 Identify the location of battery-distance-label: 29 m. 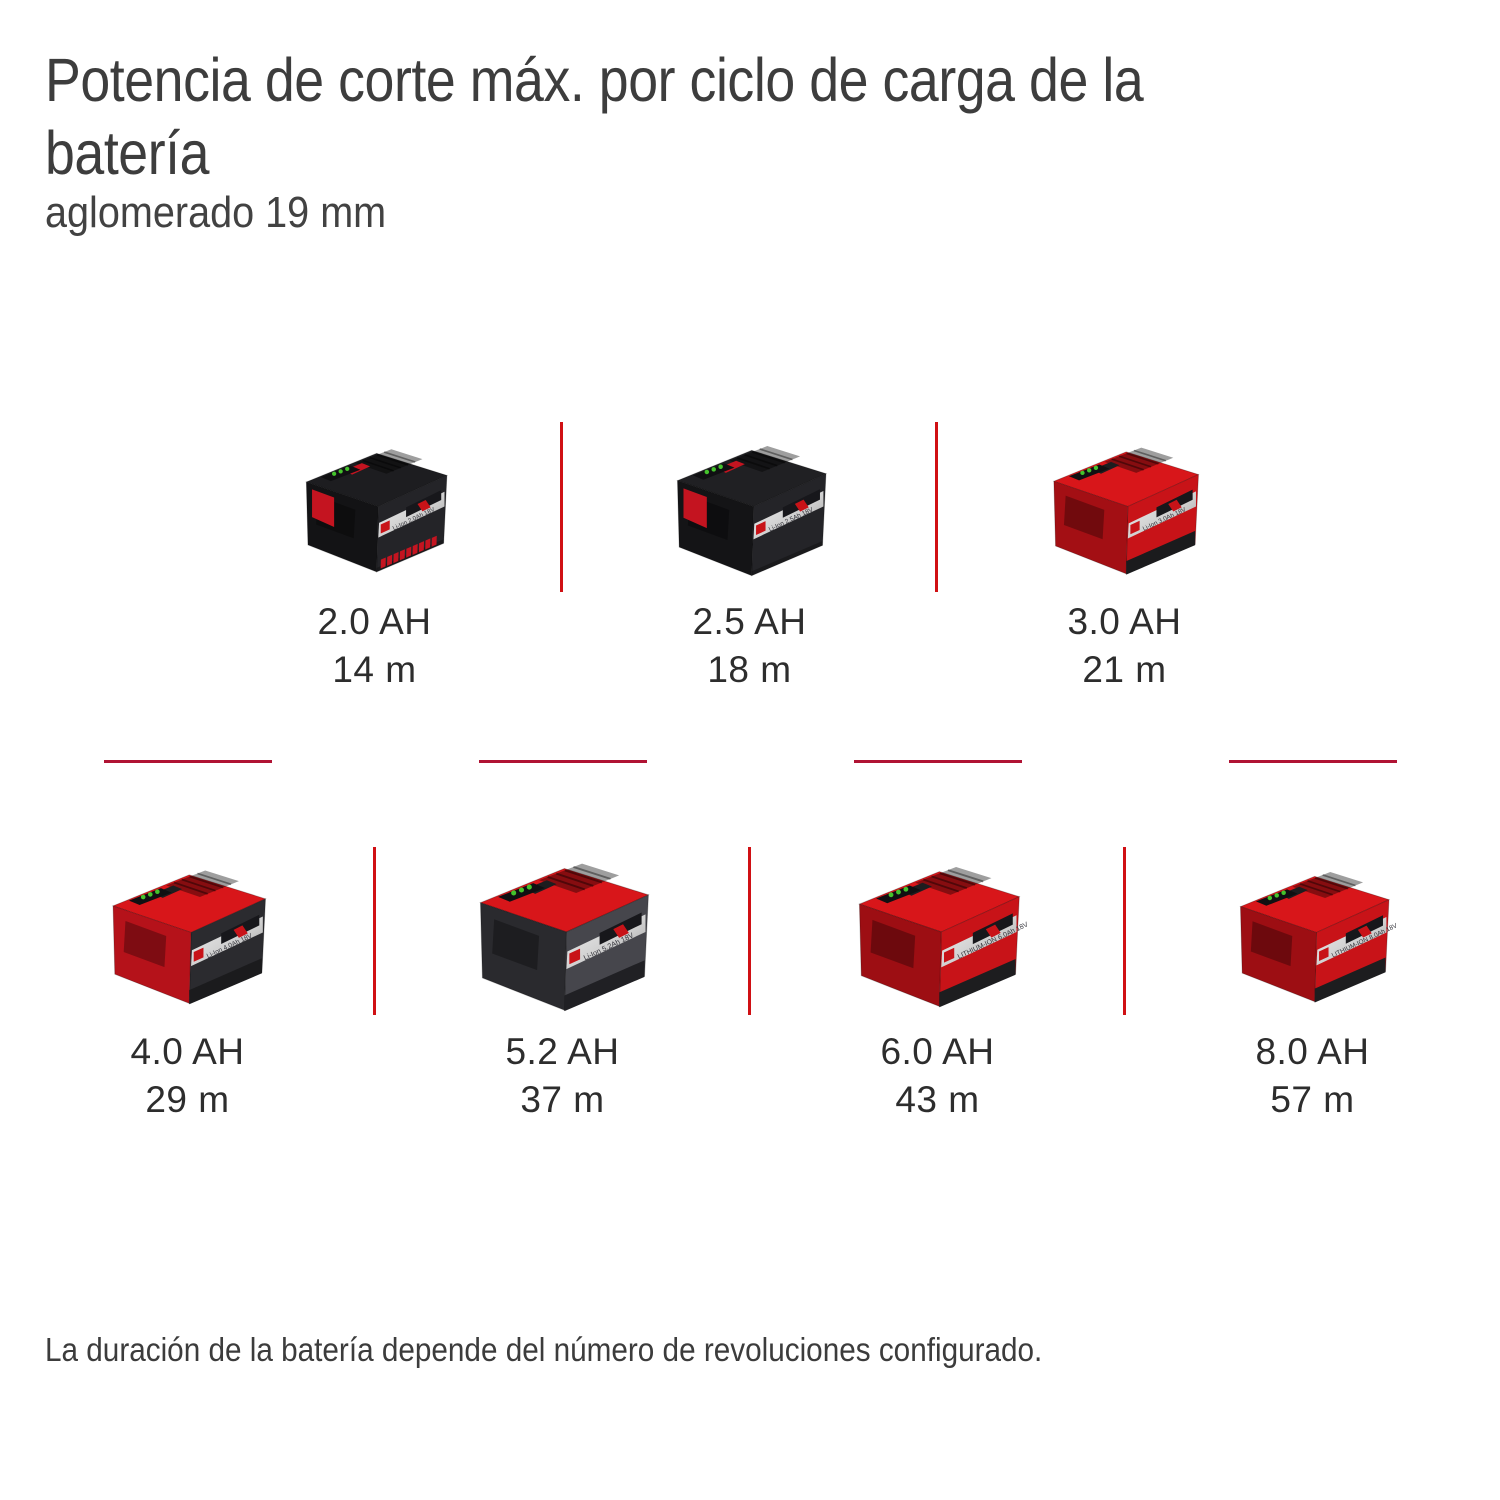
(187, 1099).